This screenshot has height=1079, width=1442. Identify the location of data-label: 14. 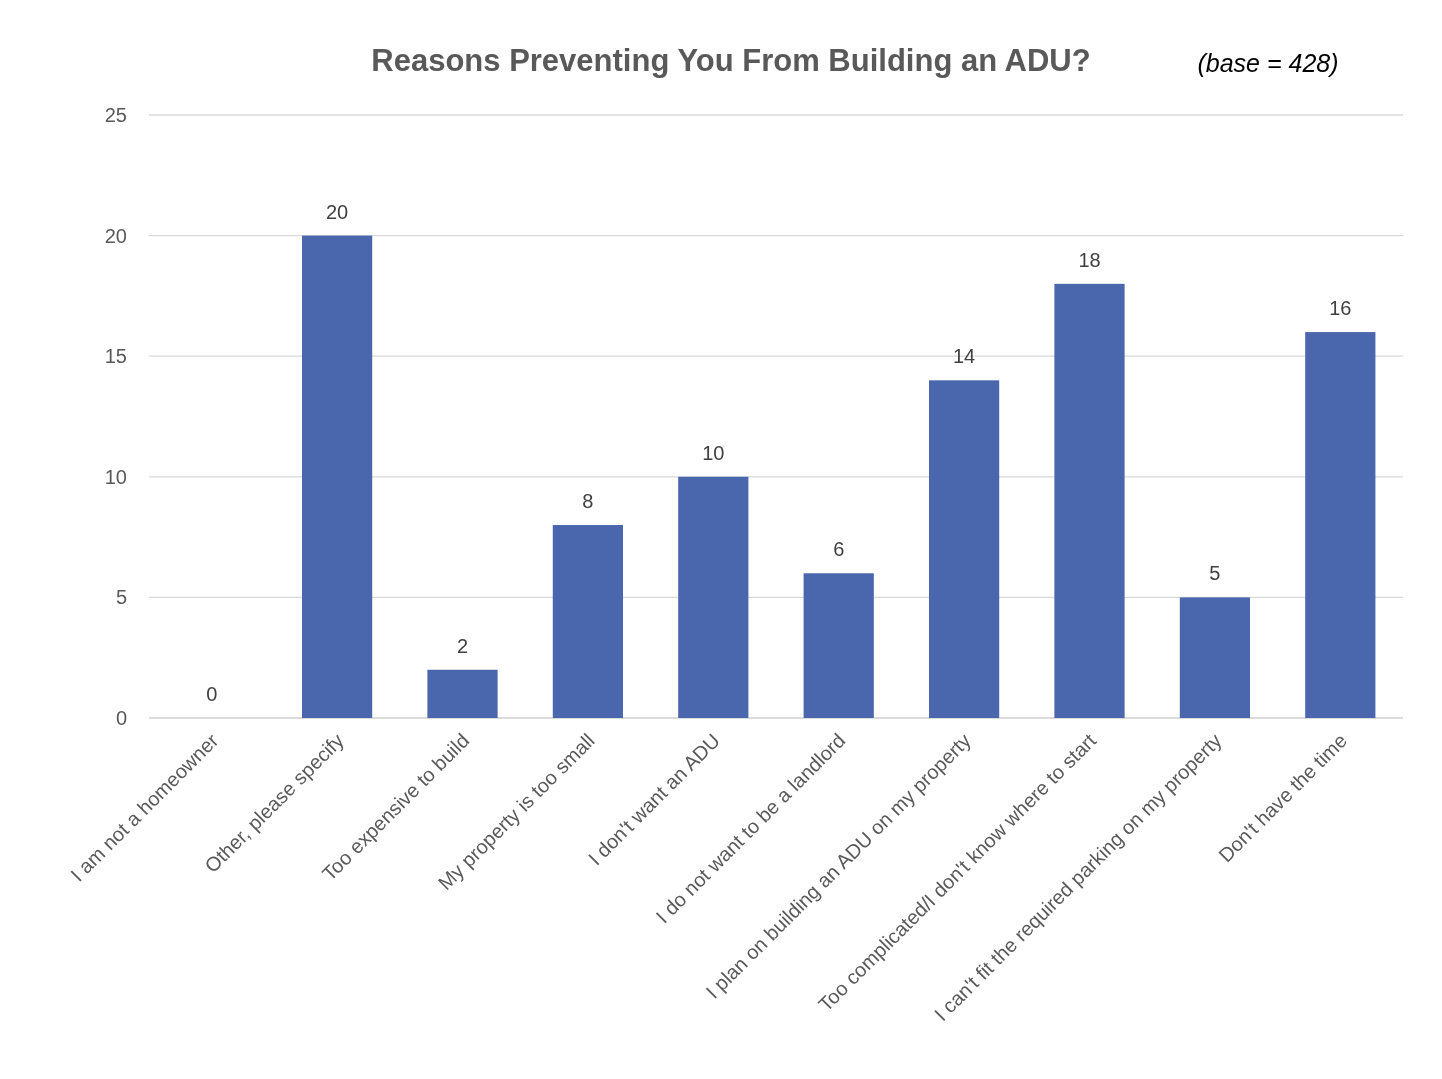
(964, 356).